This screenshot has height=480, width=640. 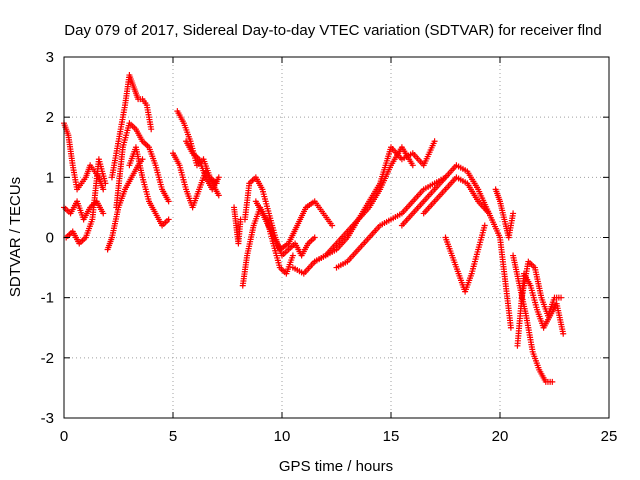 I want to click on x-tick-label: 25, so click(x=609, y=436).